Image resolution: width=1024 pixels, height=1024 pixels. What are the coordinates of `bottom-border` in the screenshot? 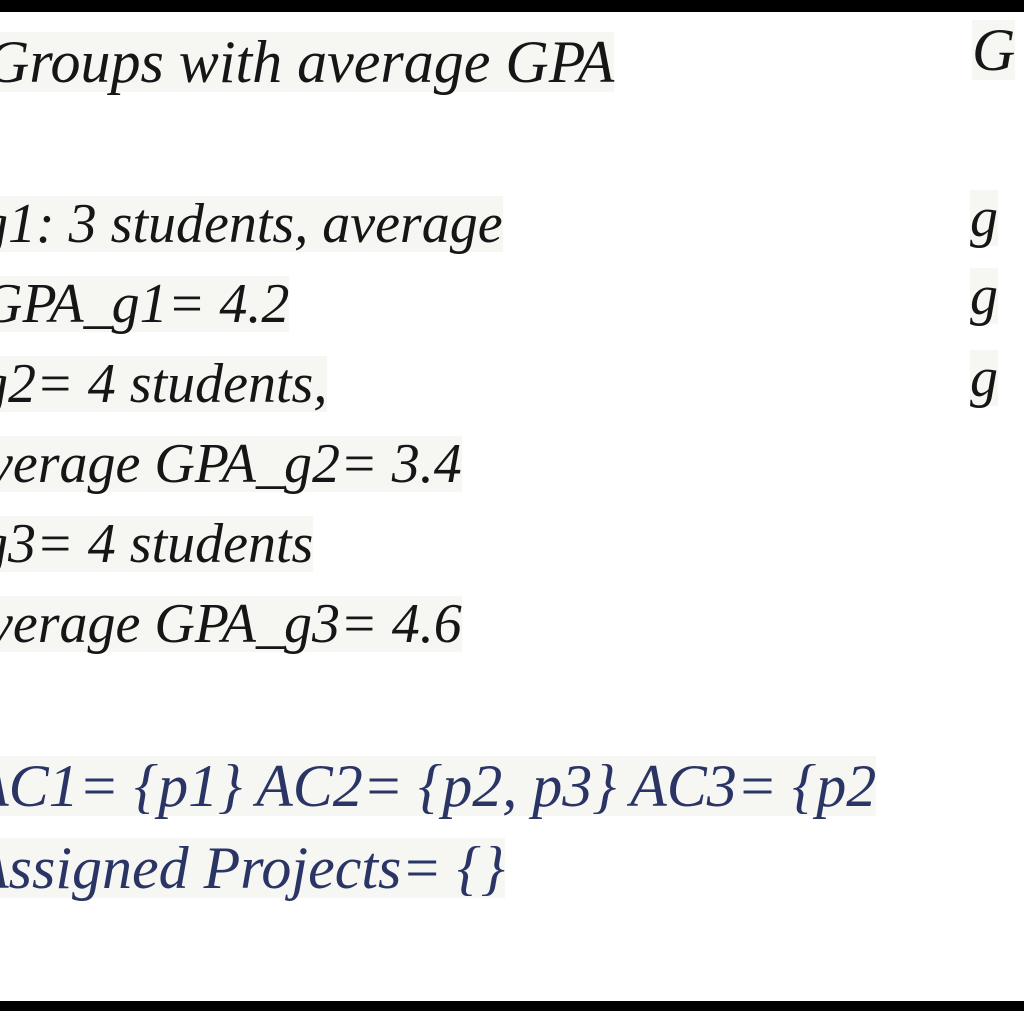 It's located at (512, 1006).